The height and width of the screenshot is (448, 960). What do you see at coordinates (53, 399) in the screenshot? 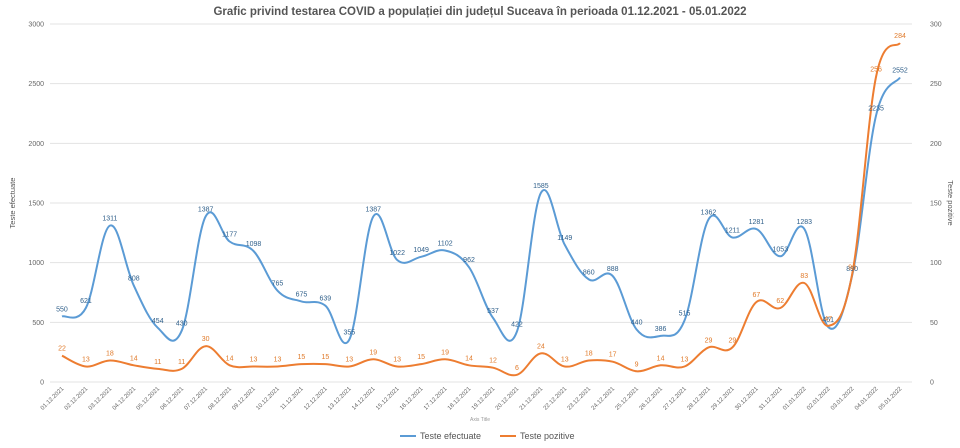
I see `x-tick-label: 01.12.2021` at bounding box center [53, 399].